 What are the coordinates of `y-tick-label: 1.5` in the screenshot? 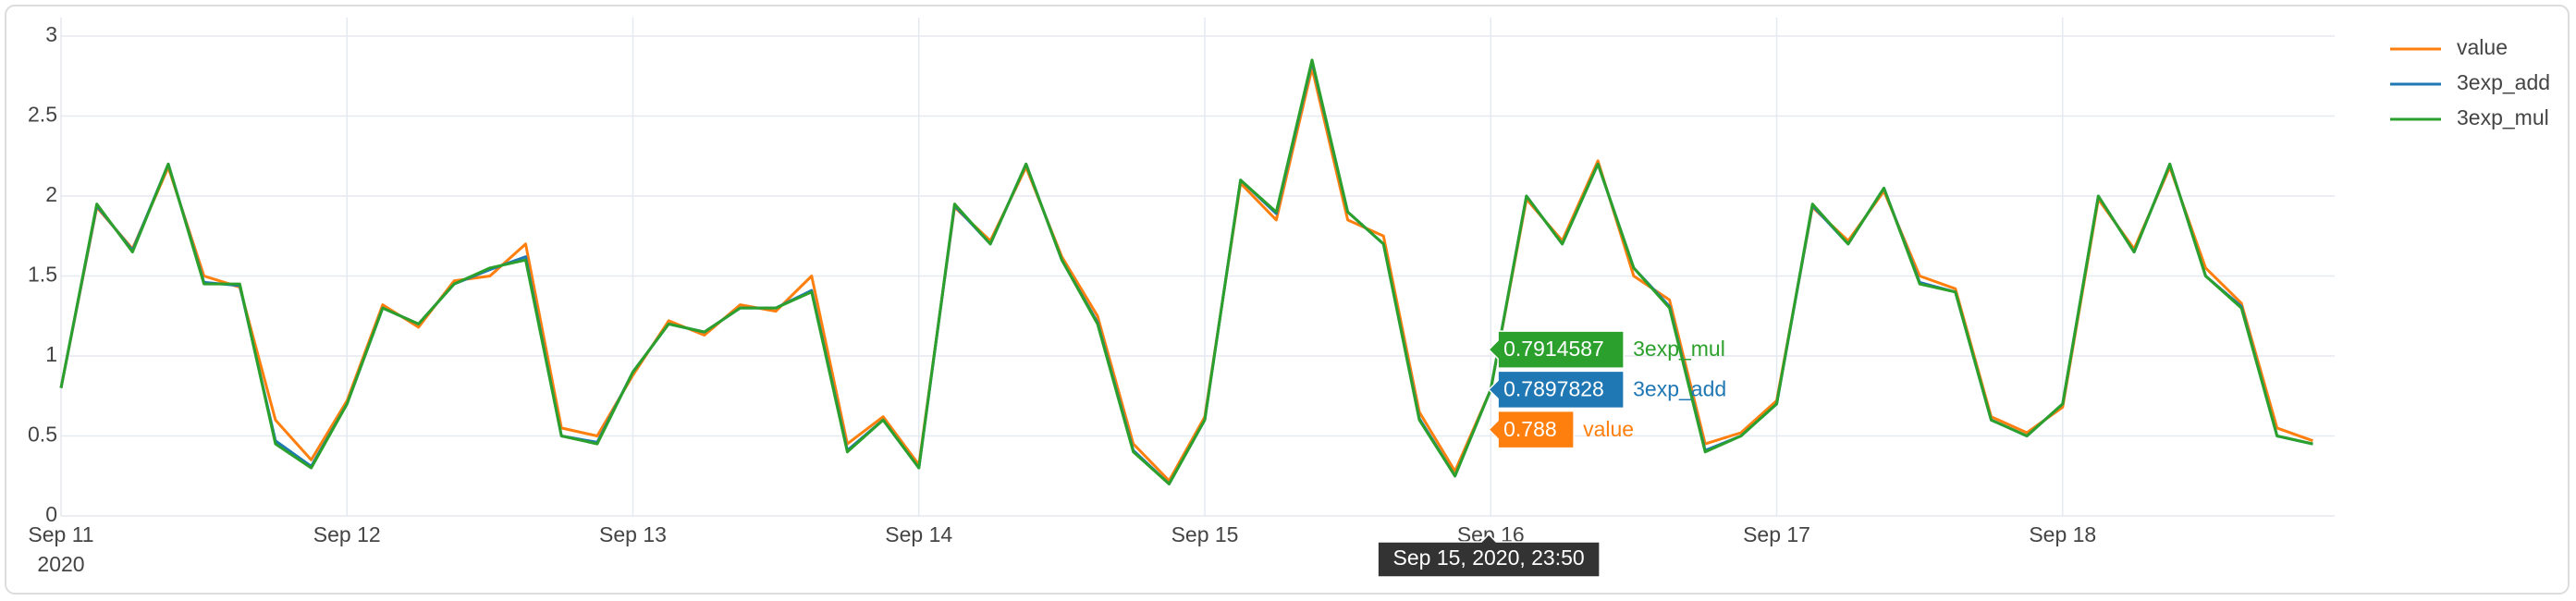 It's located at (42, 275).